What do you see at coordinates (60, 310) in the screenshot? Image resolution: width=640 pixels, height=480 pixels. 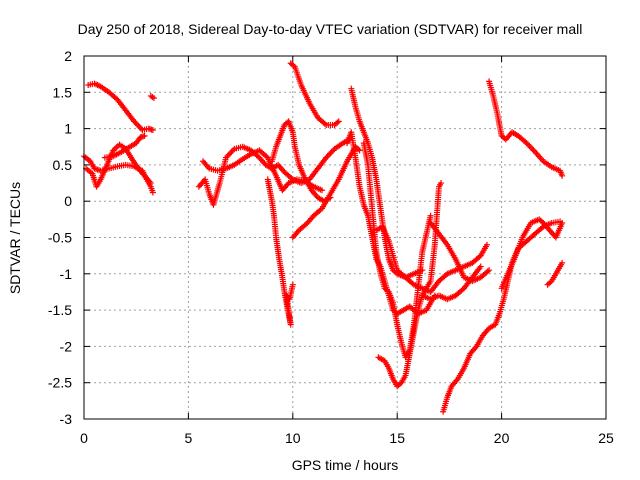 I see `y-tick-label: -1.5` at bounding box center [60, 310].